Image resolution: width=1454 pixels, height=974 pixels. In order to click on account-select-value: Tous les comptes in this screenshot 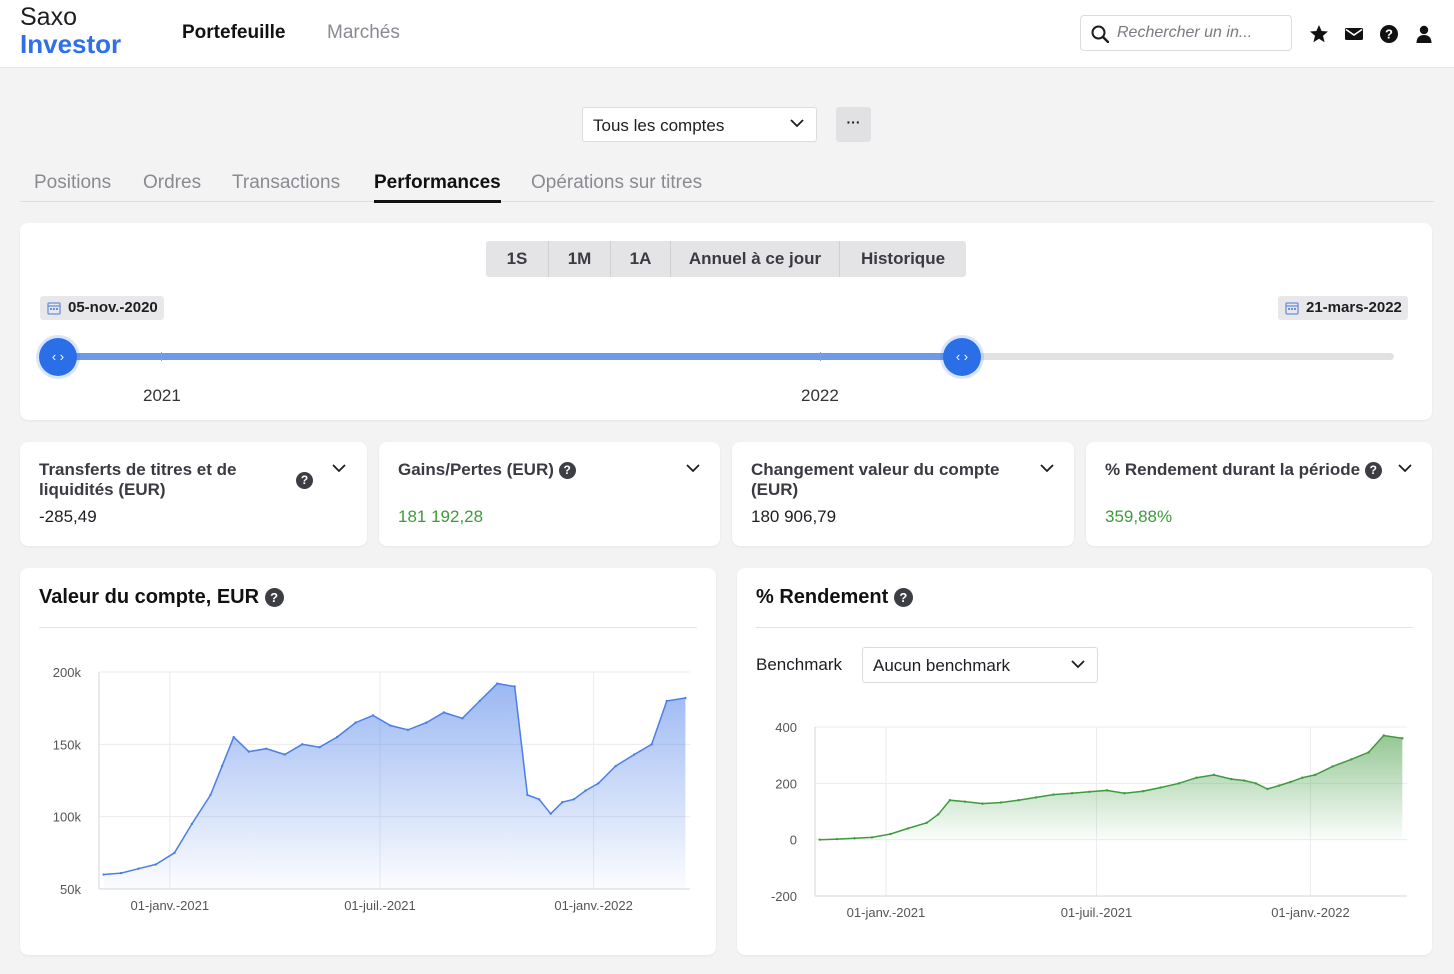, I will do `click(659, 125)`.